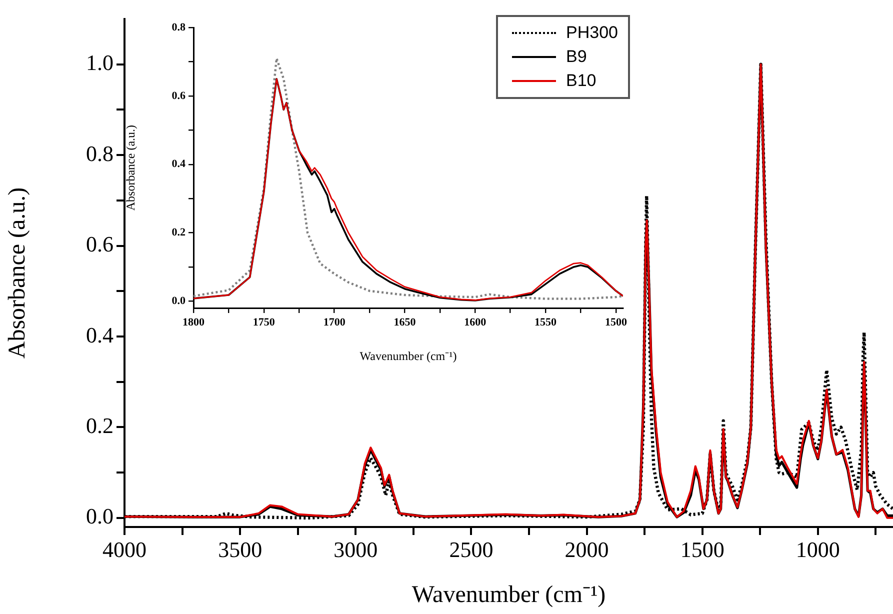 The width and height of the screenshot is (893, 614). I want to click on x-tick-label: 2000, so click(586, 549).